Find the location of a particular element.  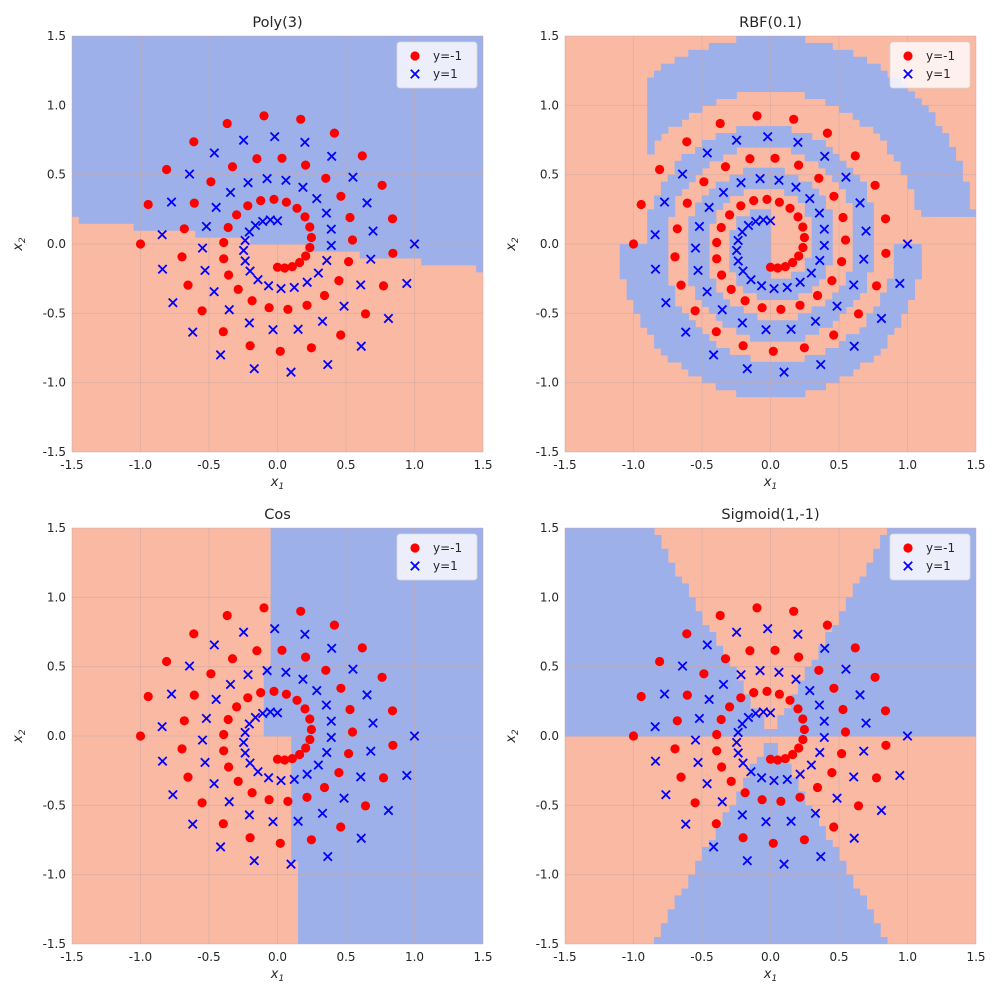

x-tick-label: 1.0 is located at coordinates (414, 465).